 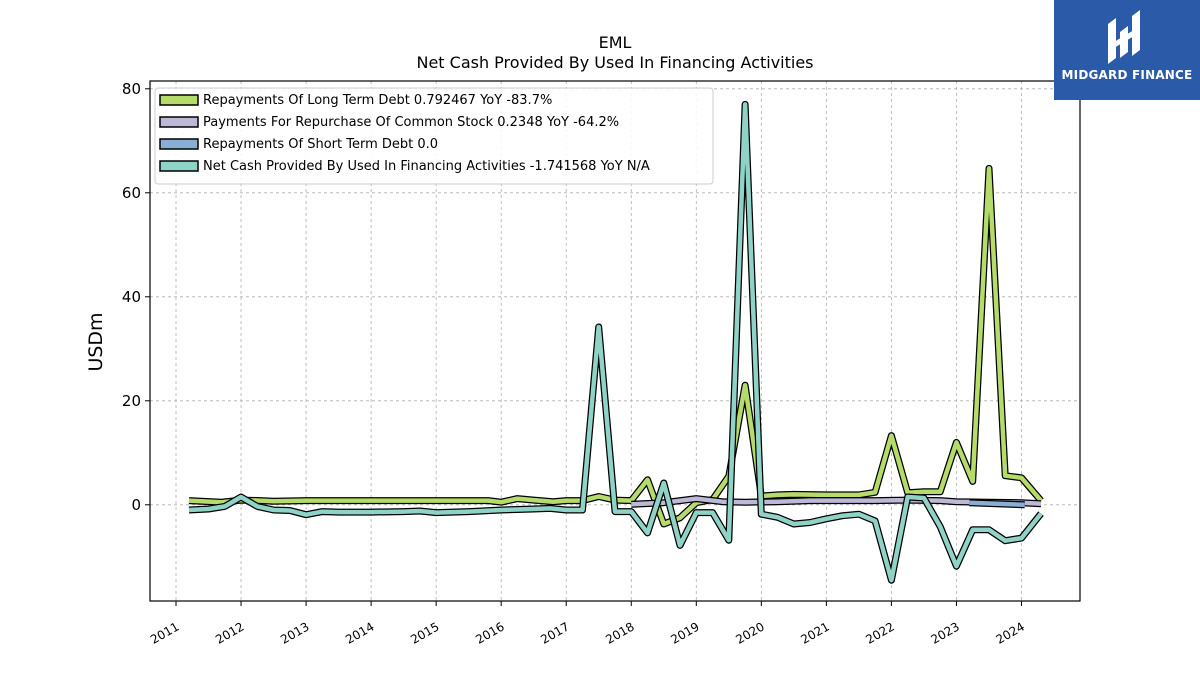 What do you see at coordinates (879, 632) in the screenshot?
I see `x-tick-label: 2022` at bounding box center [879, 632].